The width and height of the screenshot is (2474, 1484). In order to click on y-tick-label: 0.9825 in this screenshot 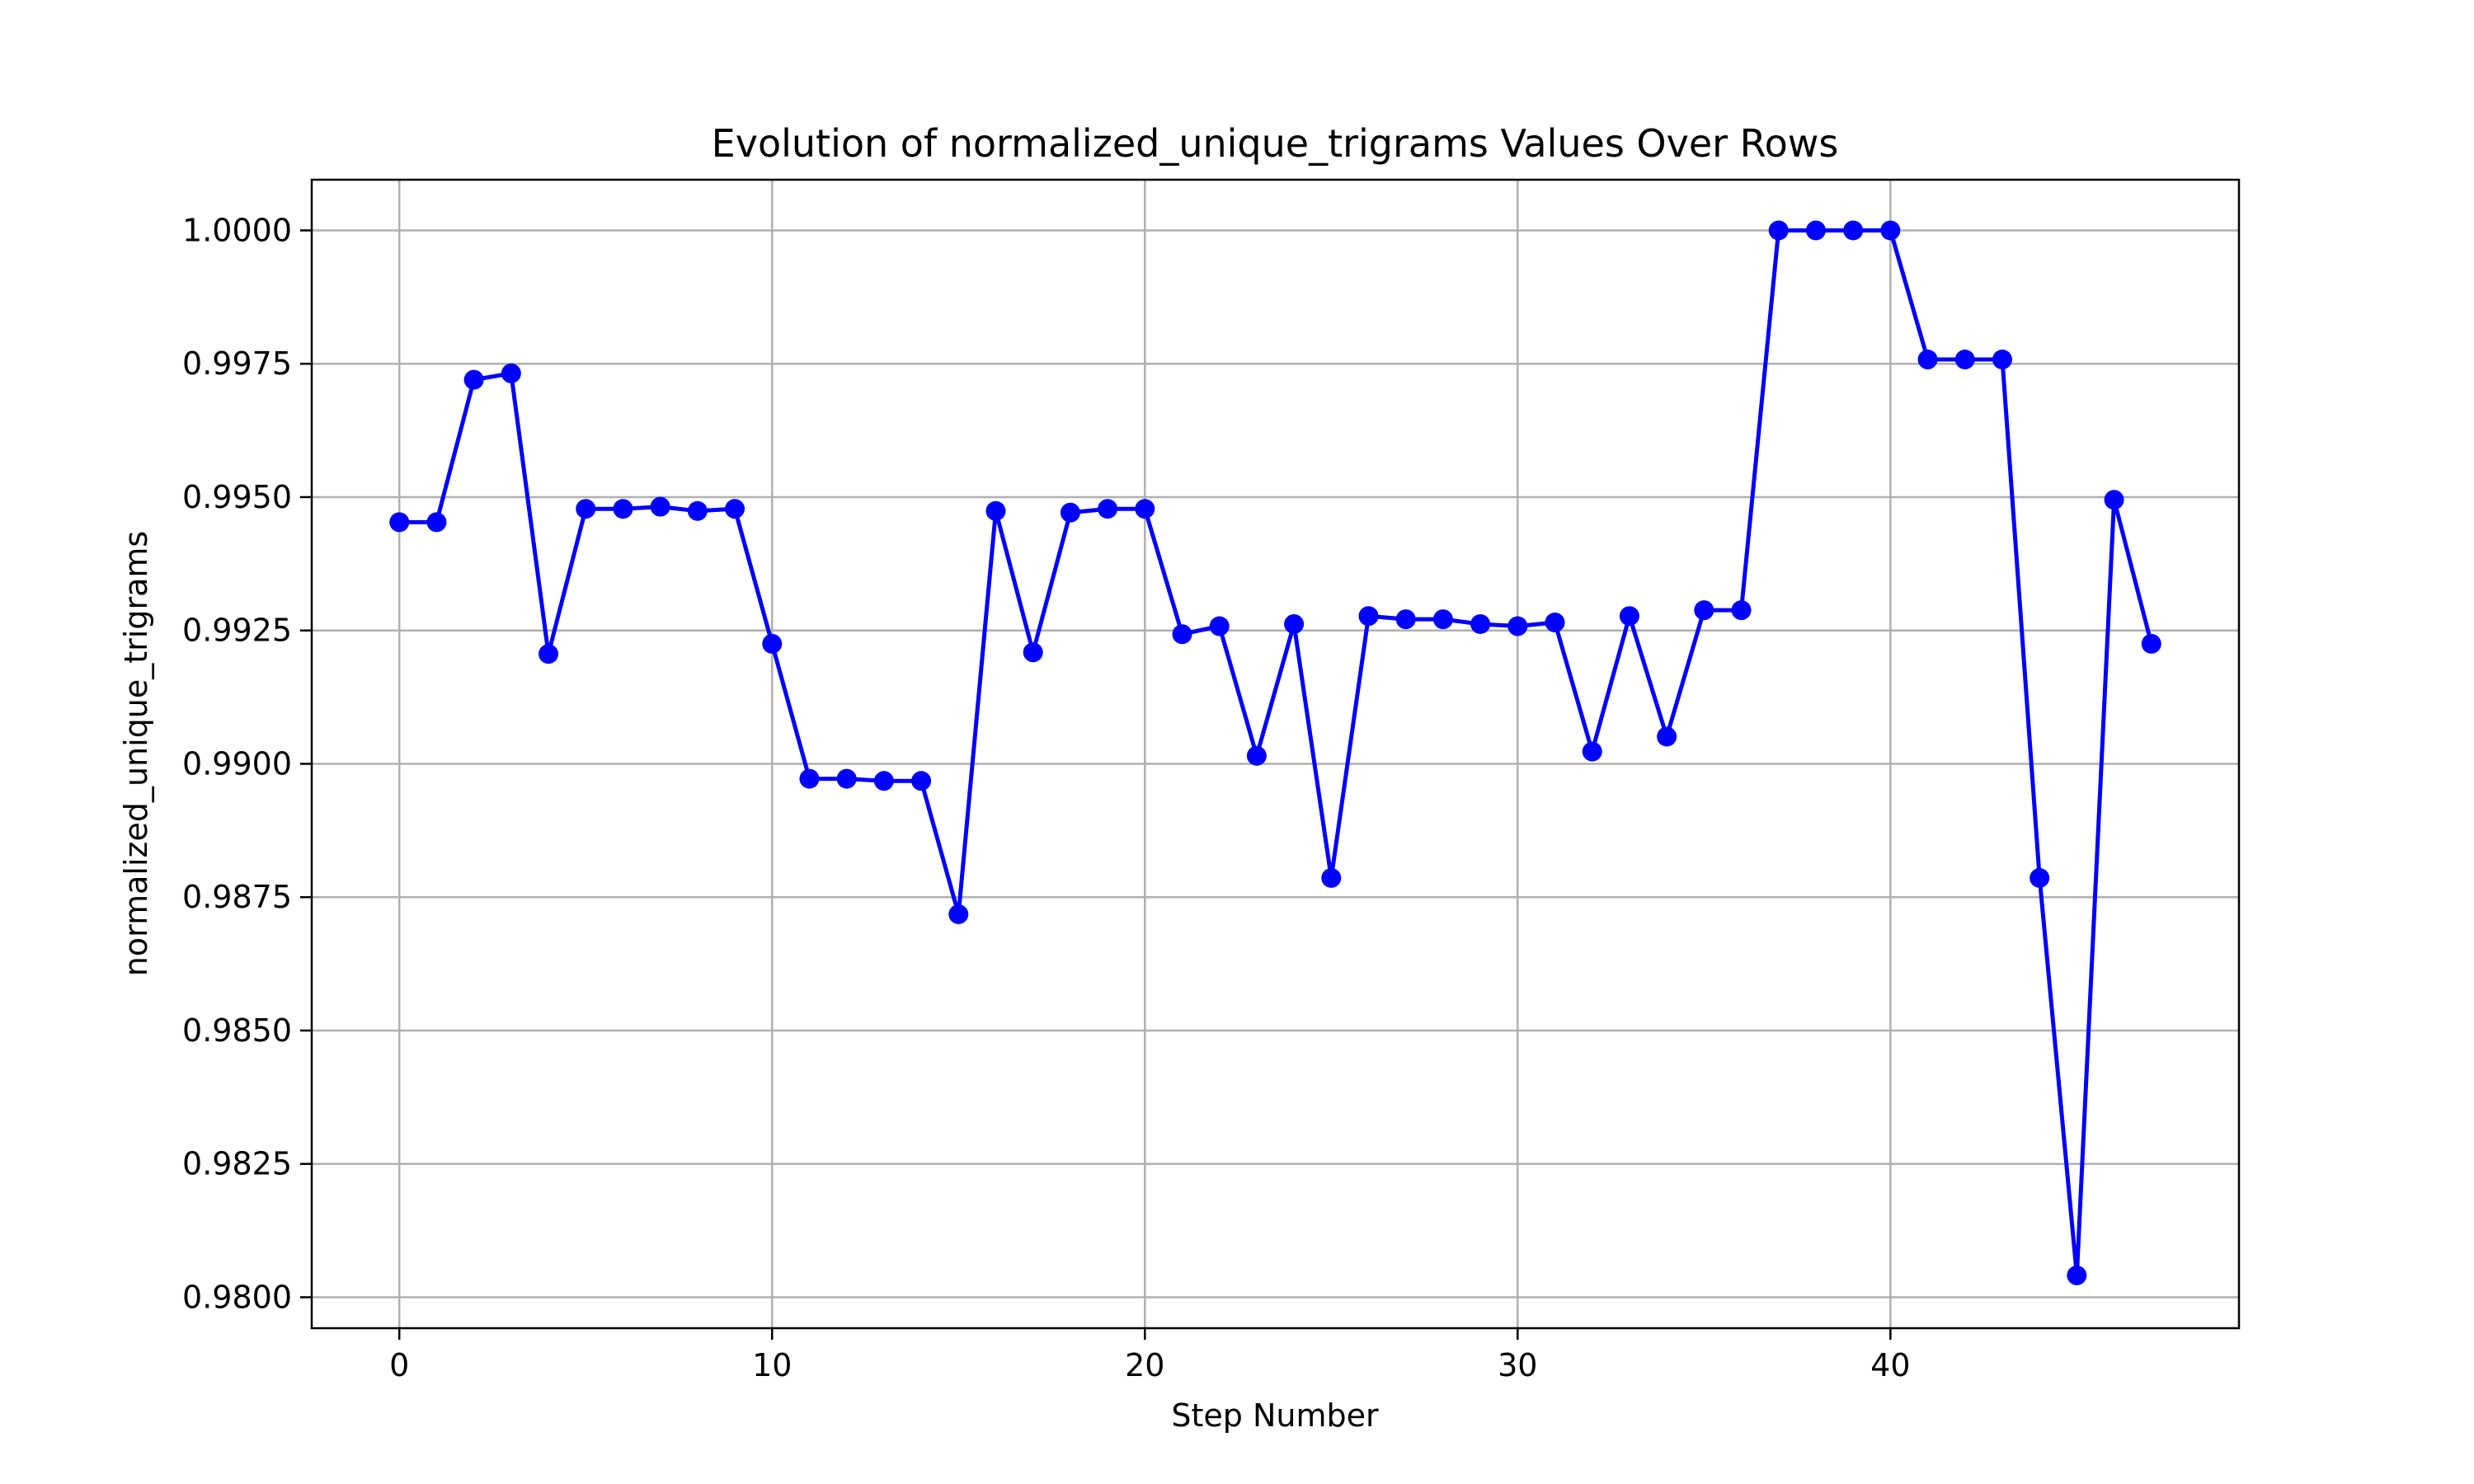, I will do `click(237, 1164)`.